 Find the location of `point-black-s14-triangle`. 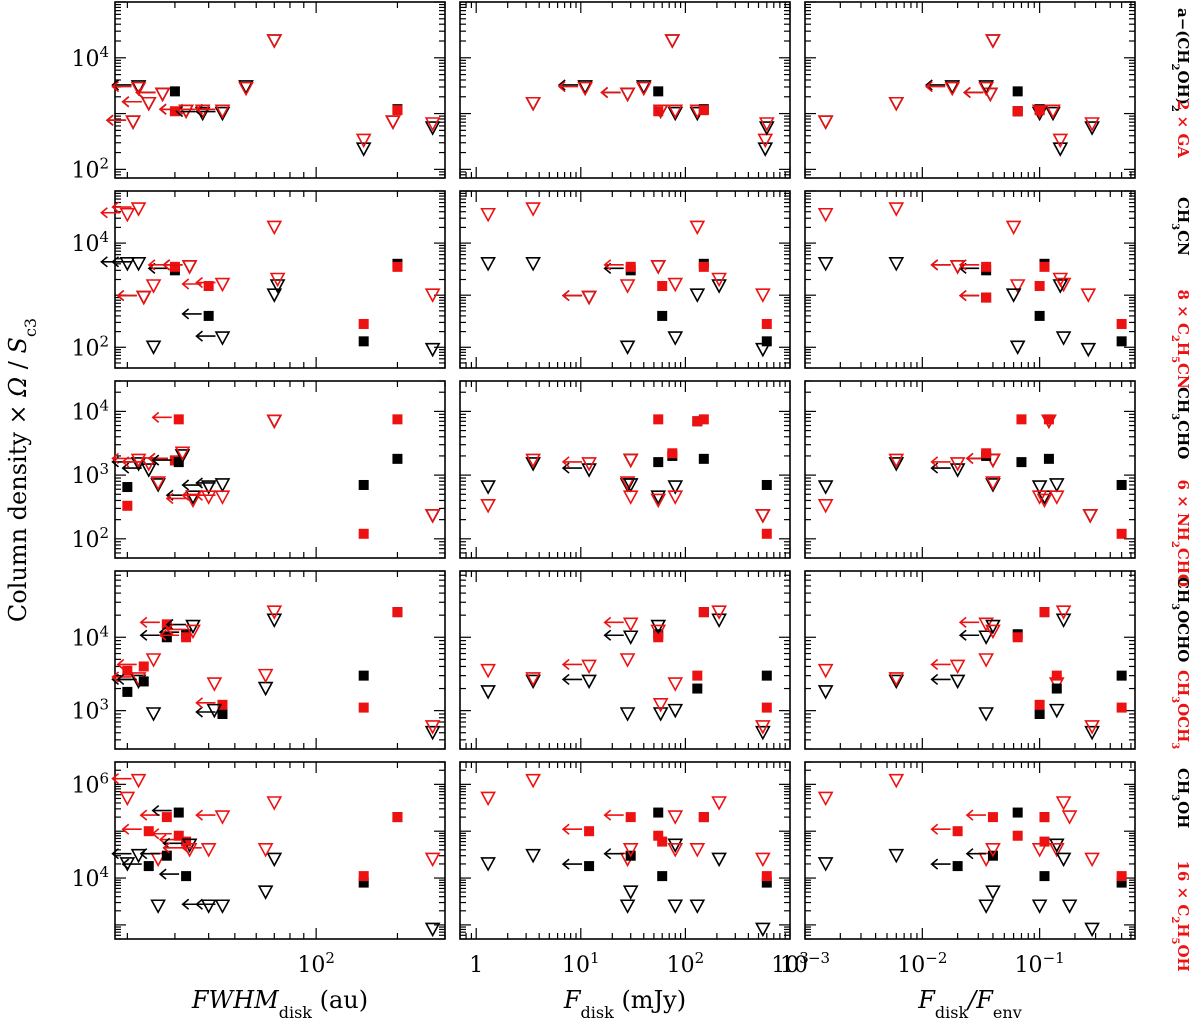

point-black-s14-triangle is located at coordinates (1092, 733).